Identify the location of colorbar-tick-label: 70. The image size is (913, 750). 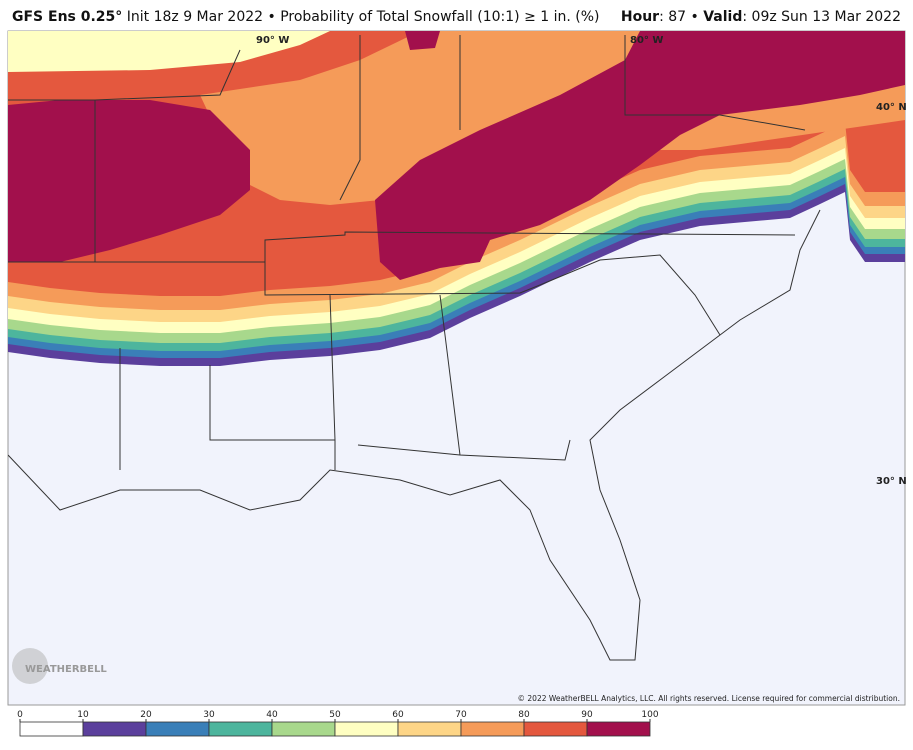
(461, 715).